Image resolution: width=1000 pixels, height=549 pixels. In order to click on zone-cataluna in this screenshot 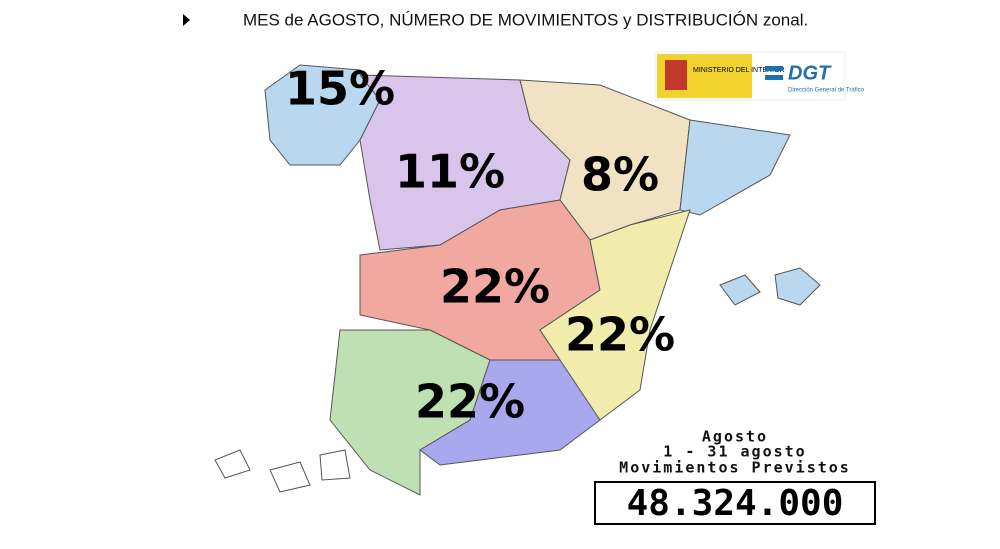, I will do `click(735, 167)`.